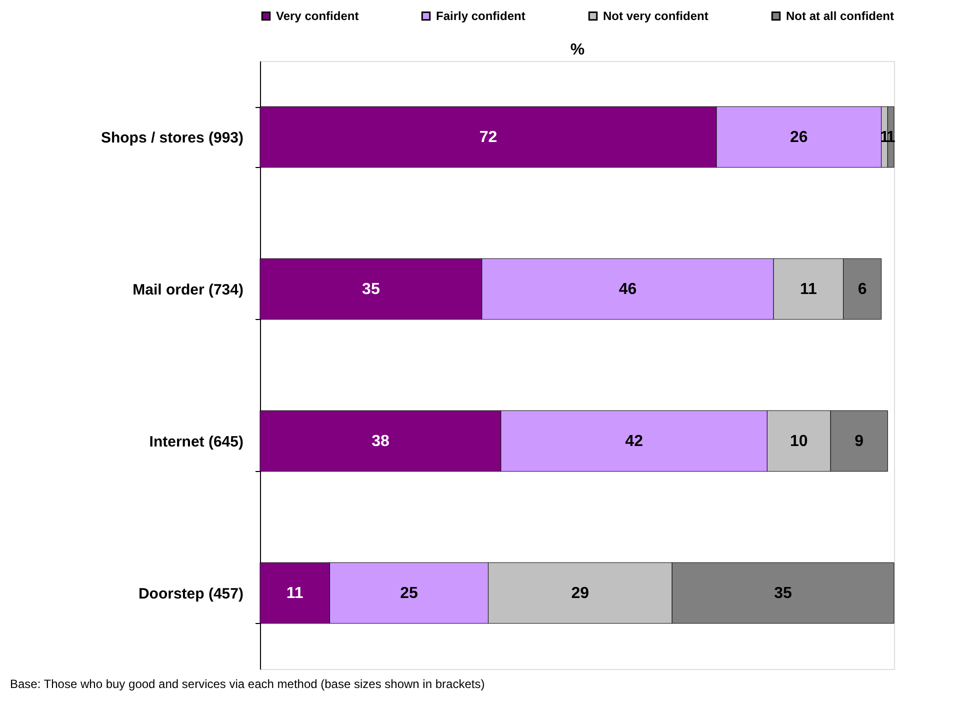  What do you see at coordinates (840, 16) in the screenshot?
I see `legend-label: Not at all confident` at bounding box center [840, 16].